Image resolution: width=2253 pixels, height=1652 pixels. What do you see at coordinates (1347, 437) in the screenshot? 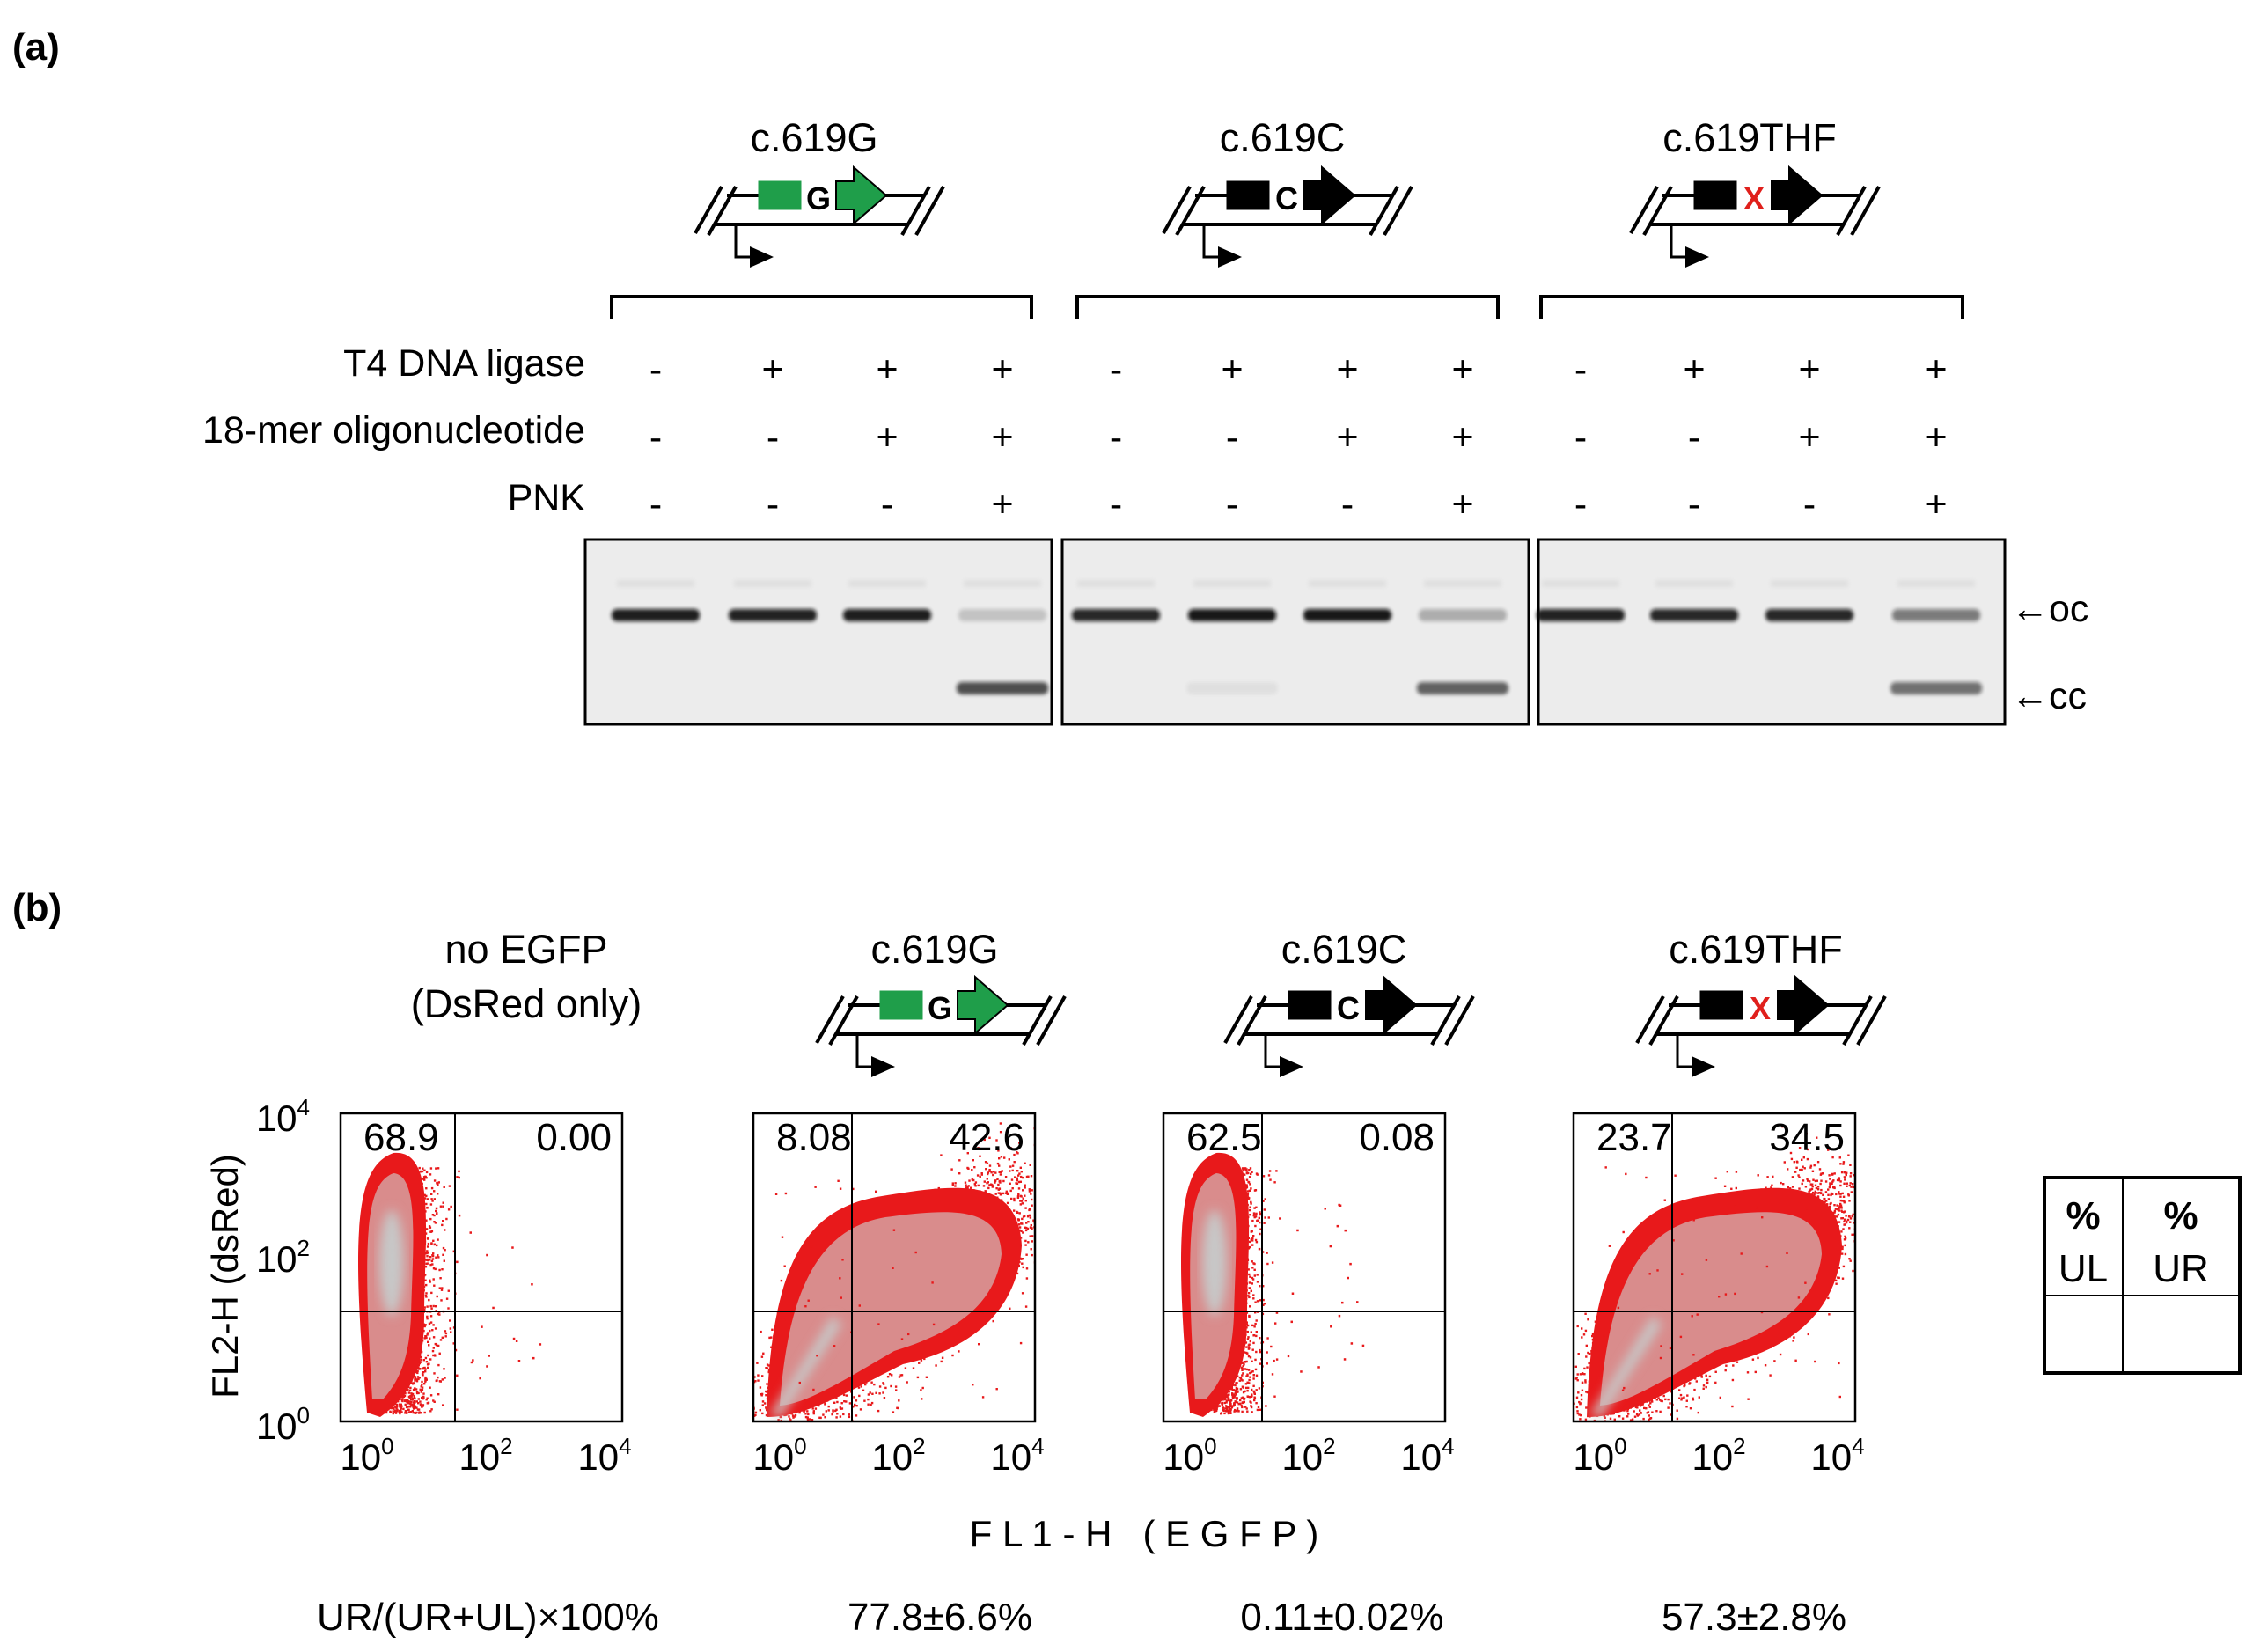
I see `sign-r1-l6: +` at bounding box center [1347, 437].